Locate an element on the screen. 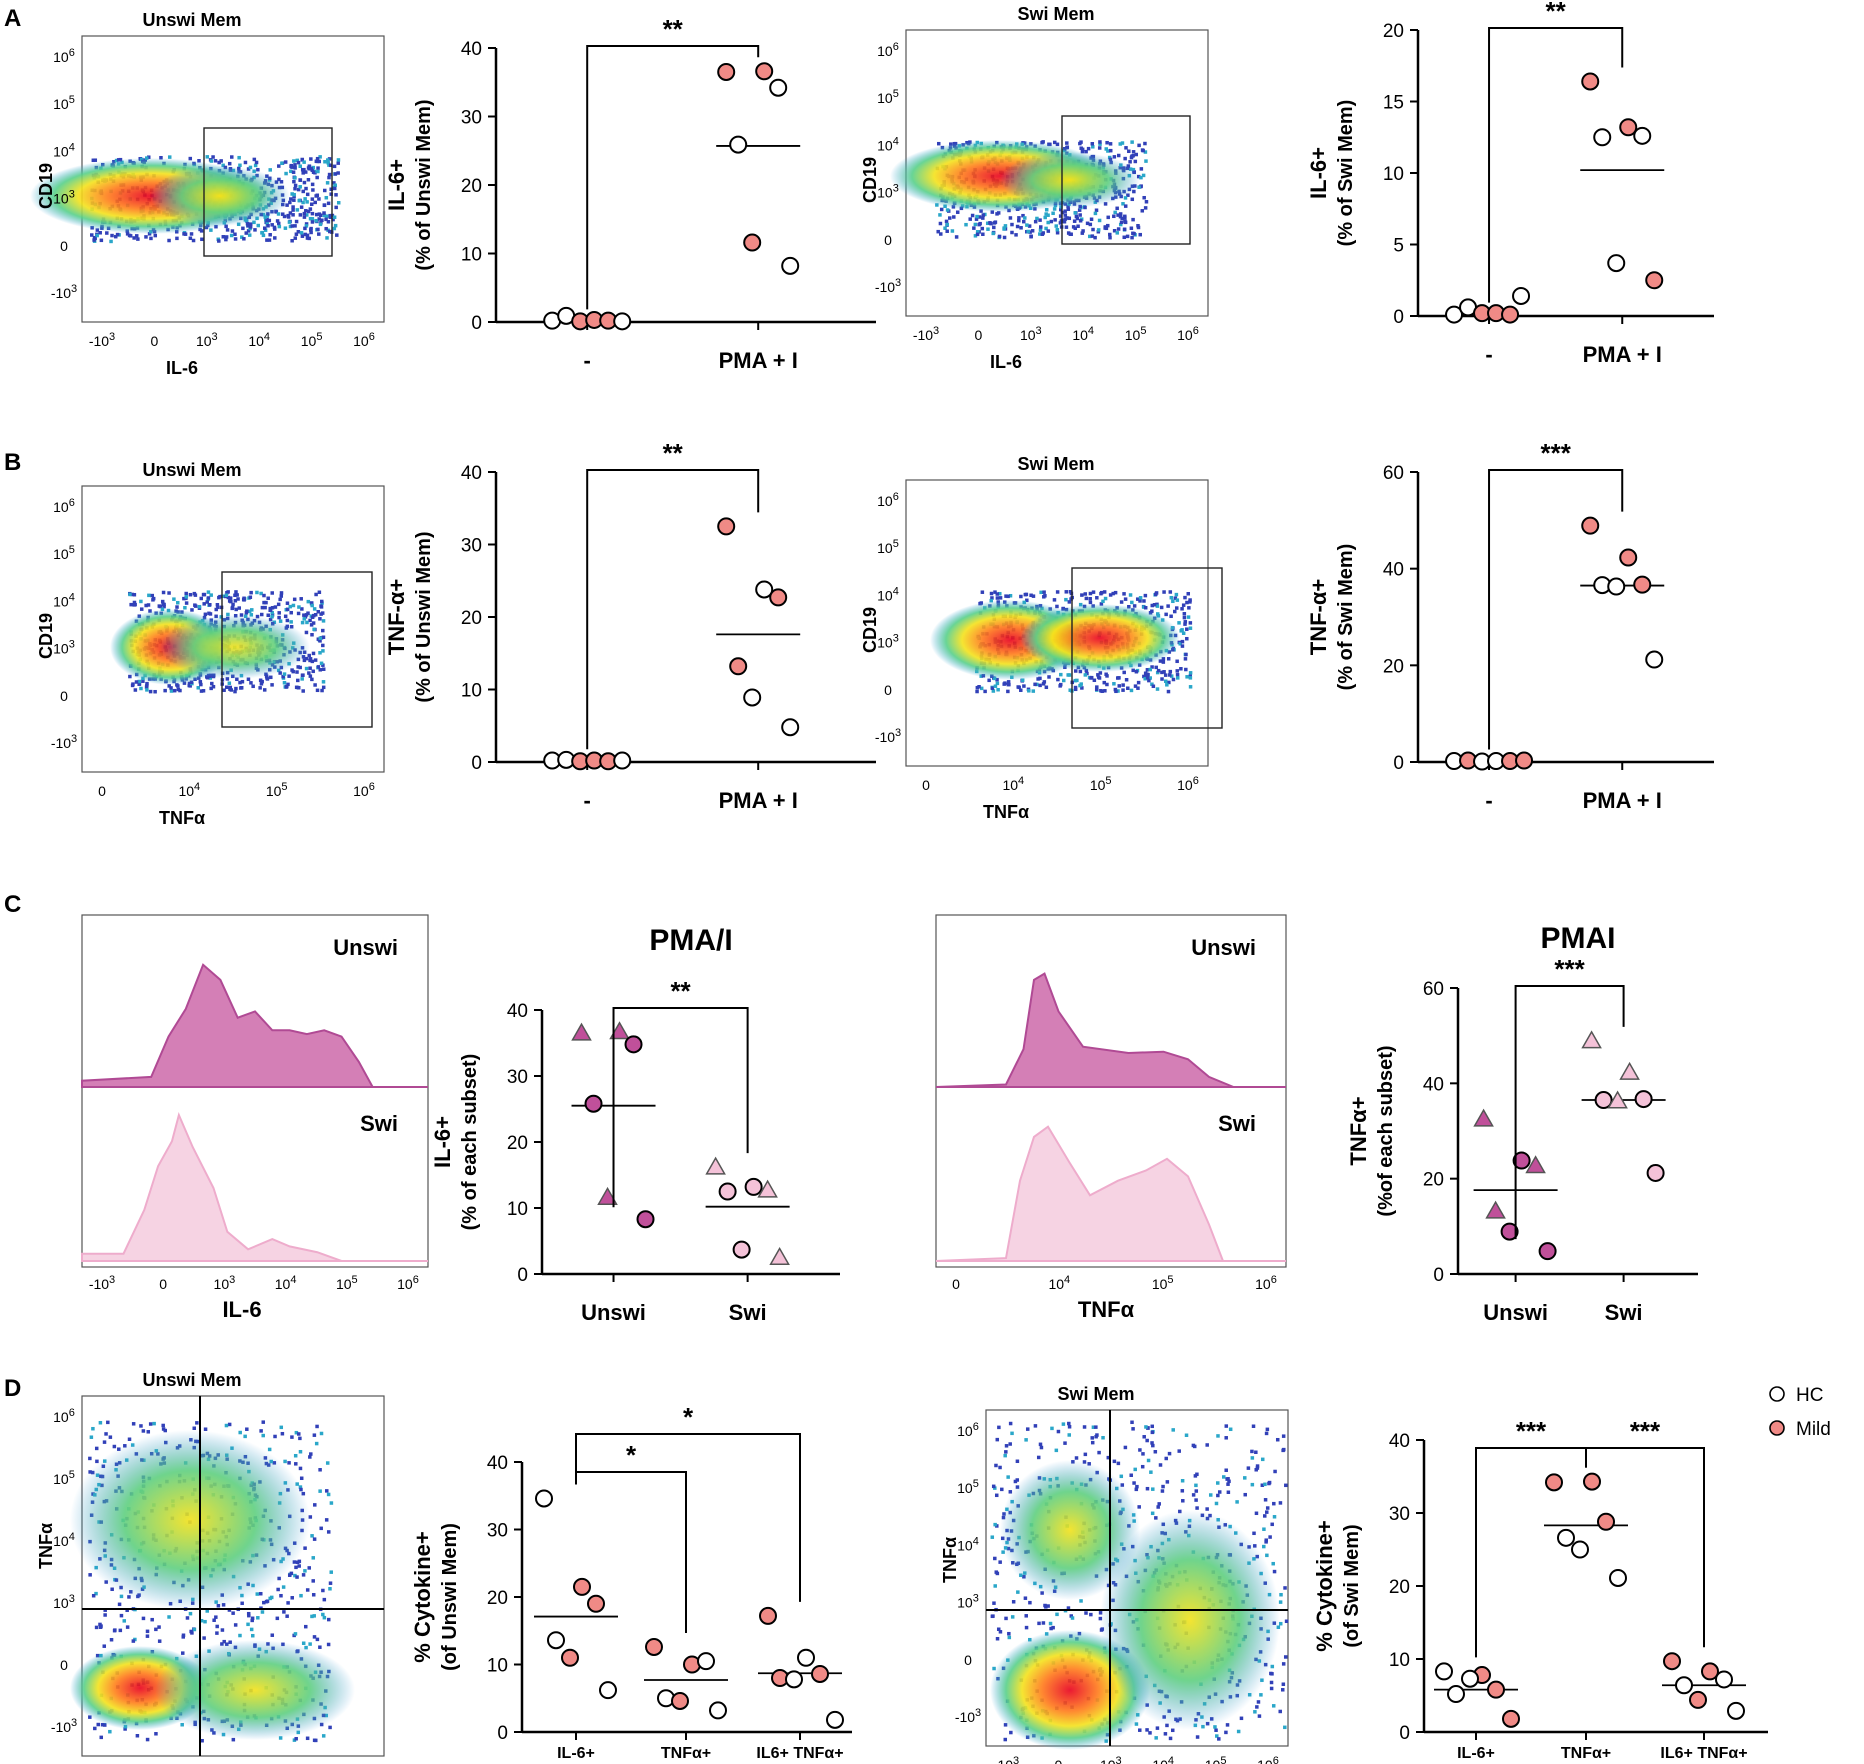 This screenshot has width=1864, height=1764. y-axis-sublabel: (% of each subset) is located at coordinates (470, 1142).